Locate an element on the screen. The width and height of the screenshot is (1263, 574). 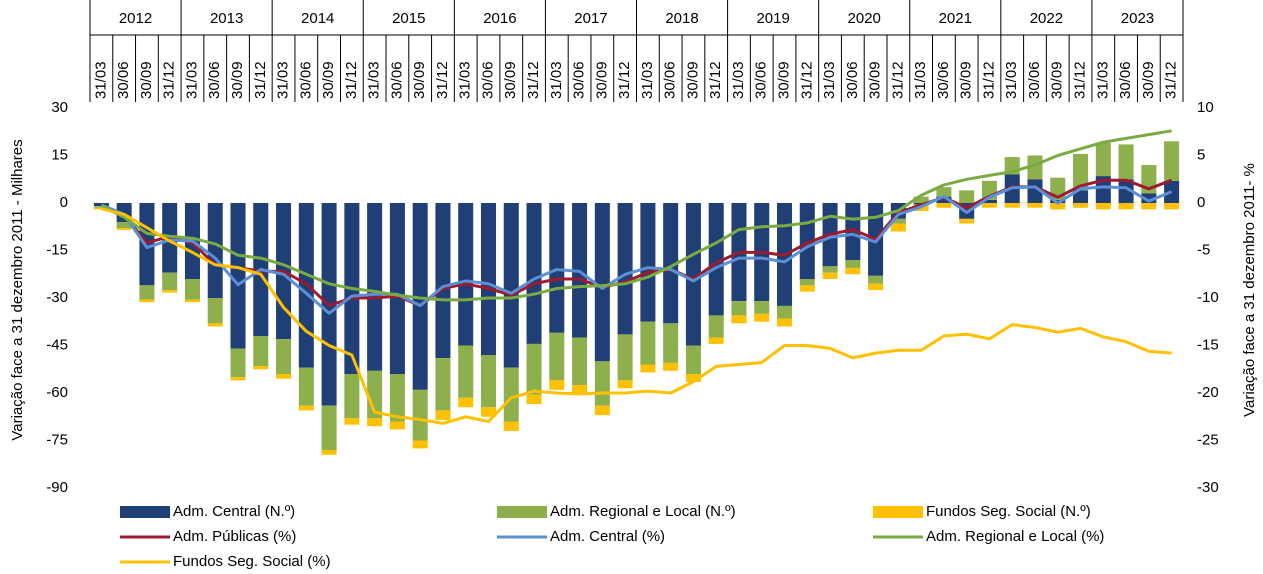
y-tick-label: -60 is located at coordinates (57, 392).